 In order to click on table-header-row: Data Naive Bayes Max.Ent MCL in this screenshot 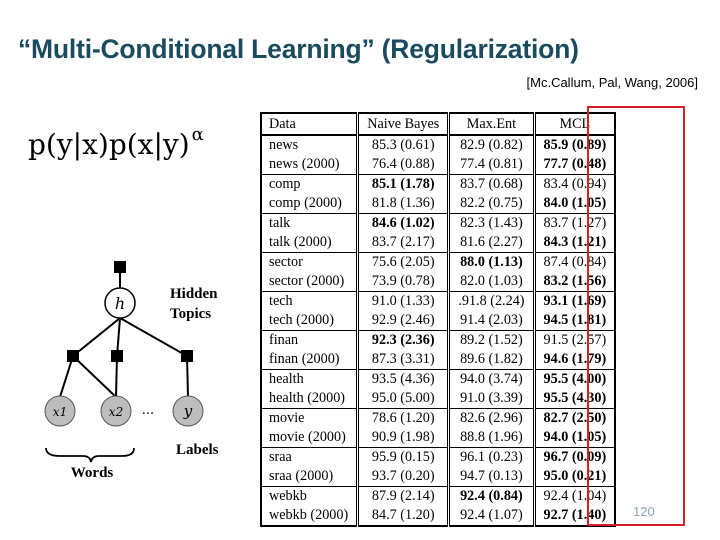, I will do `click(438, 124)`.